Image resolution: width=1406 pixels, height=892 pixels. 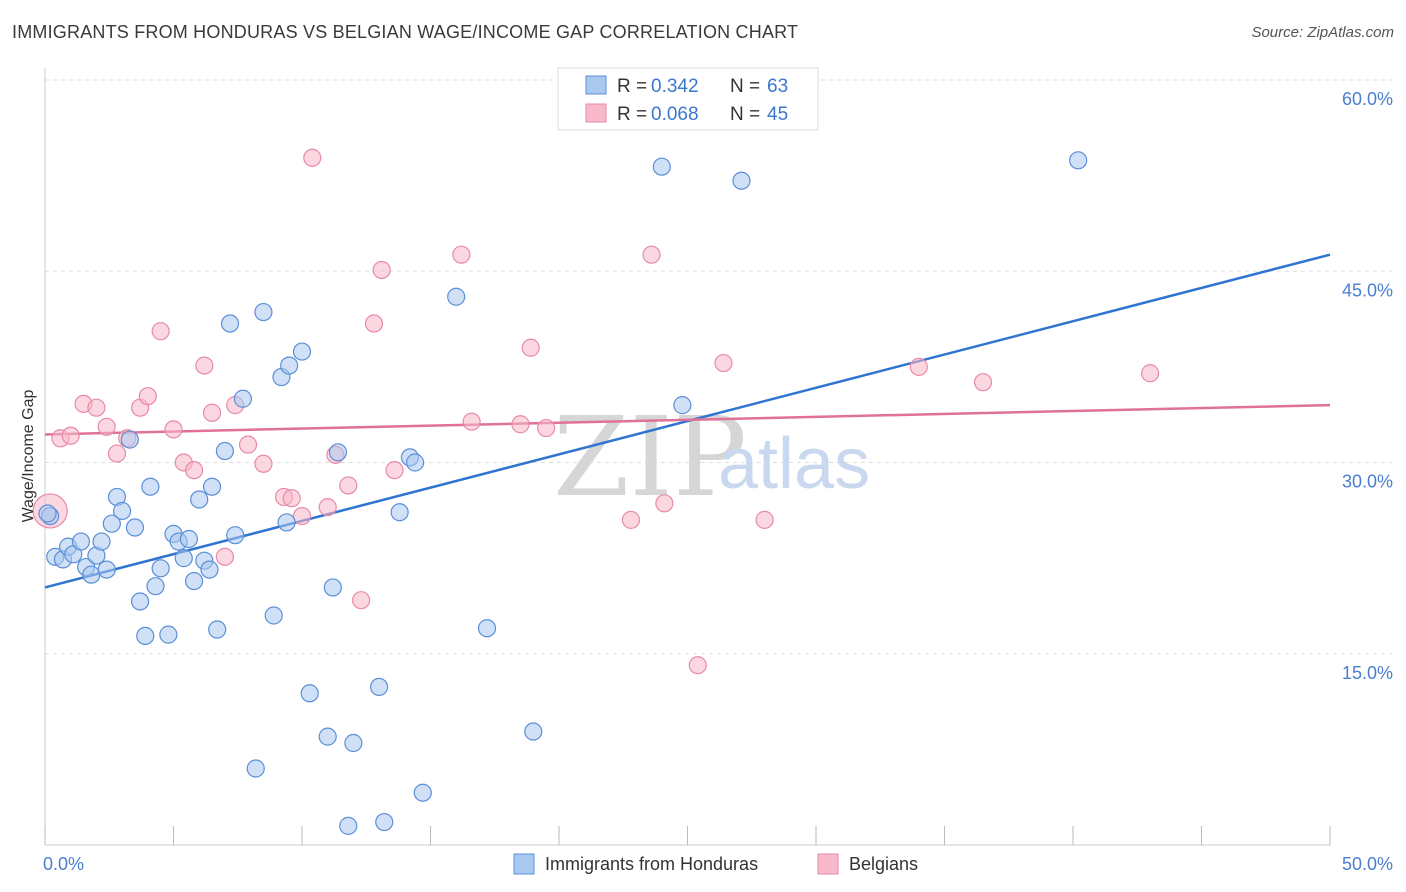 I want to click on watermark: ZIP atlas, so click(x=711, y=457).